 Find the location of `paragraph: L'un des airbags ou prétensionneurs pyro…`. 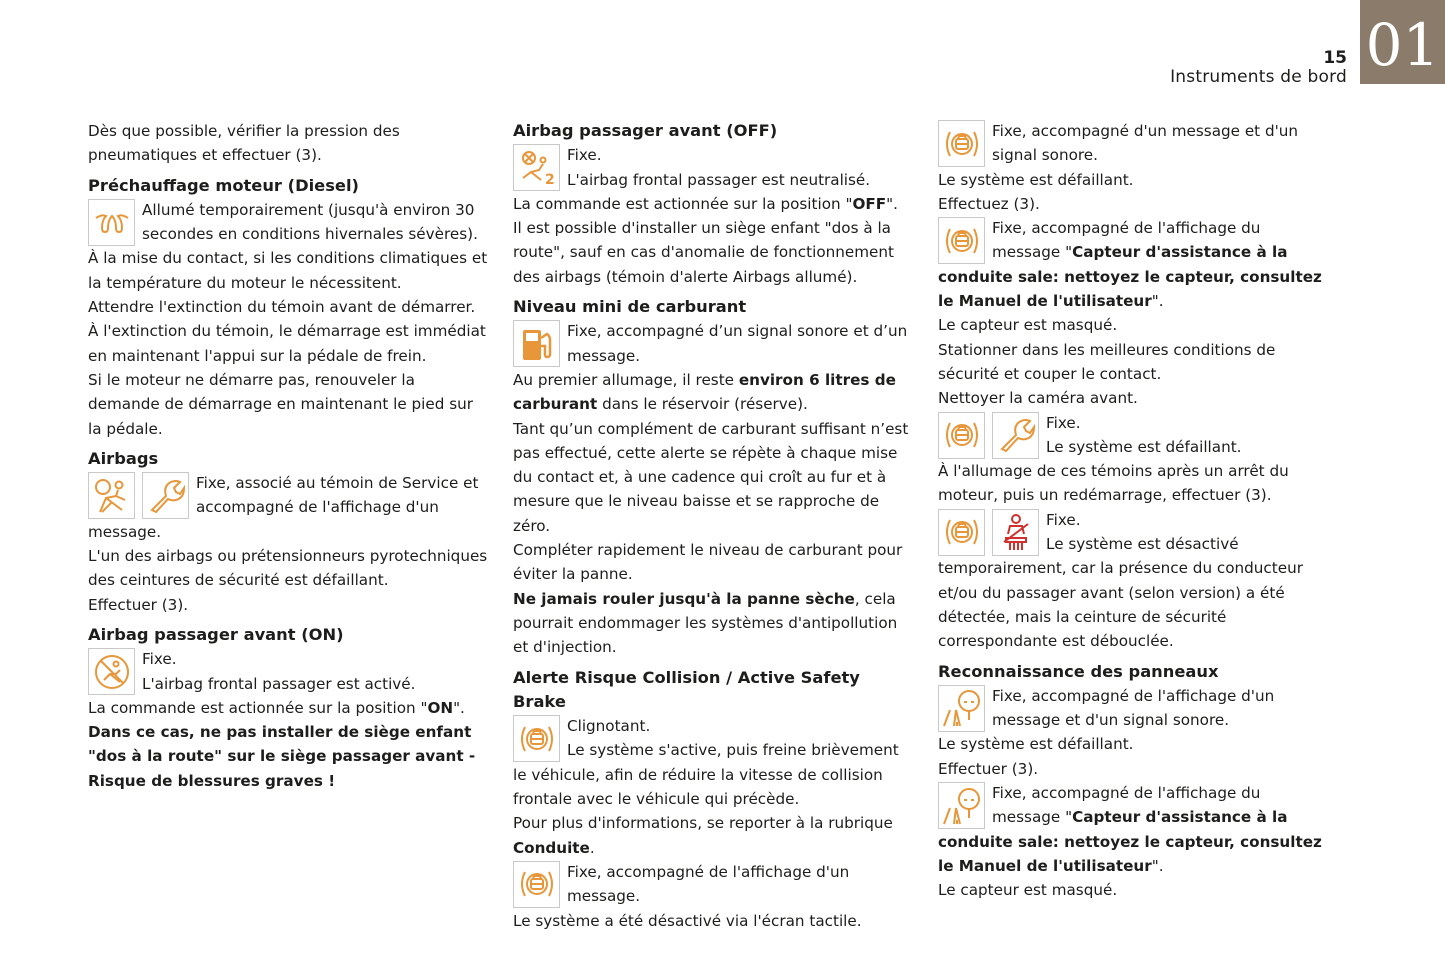

paragraph: L'un des airbags ou prétensionneurs pyro… is located at coordinates (288, 568).